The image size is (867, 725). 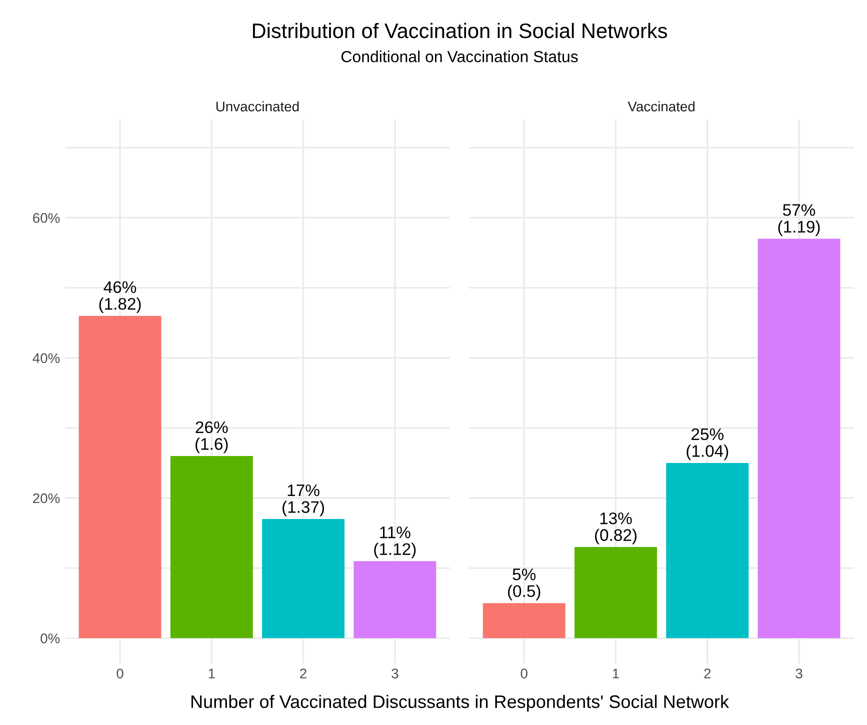 I want to click on data-label: 46% (1.82), so click(x=120, y=297).